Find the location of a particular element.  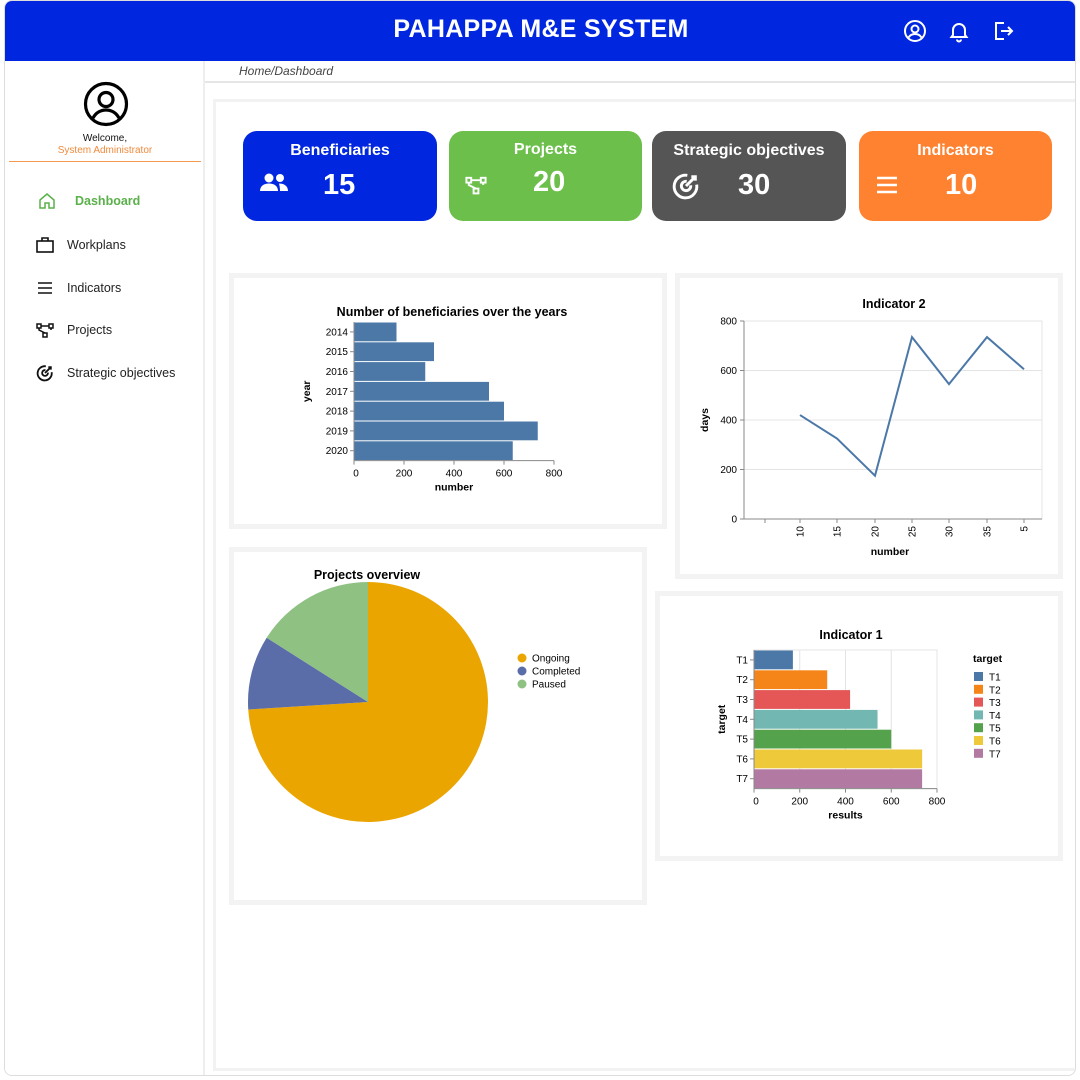

sidebar-item-label: Dashboard is located at coordinates (108, 201).